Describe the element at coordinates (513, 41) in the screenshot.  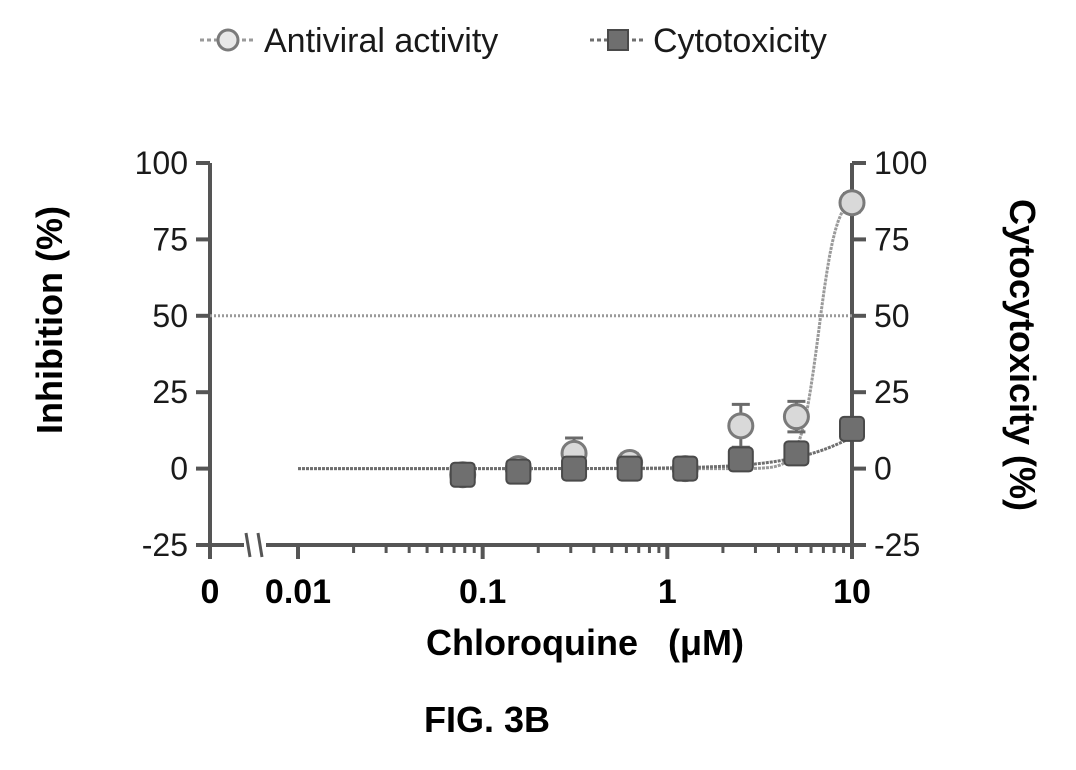
I see `legend: Antiviral activity Cytotoxicity` at that location.